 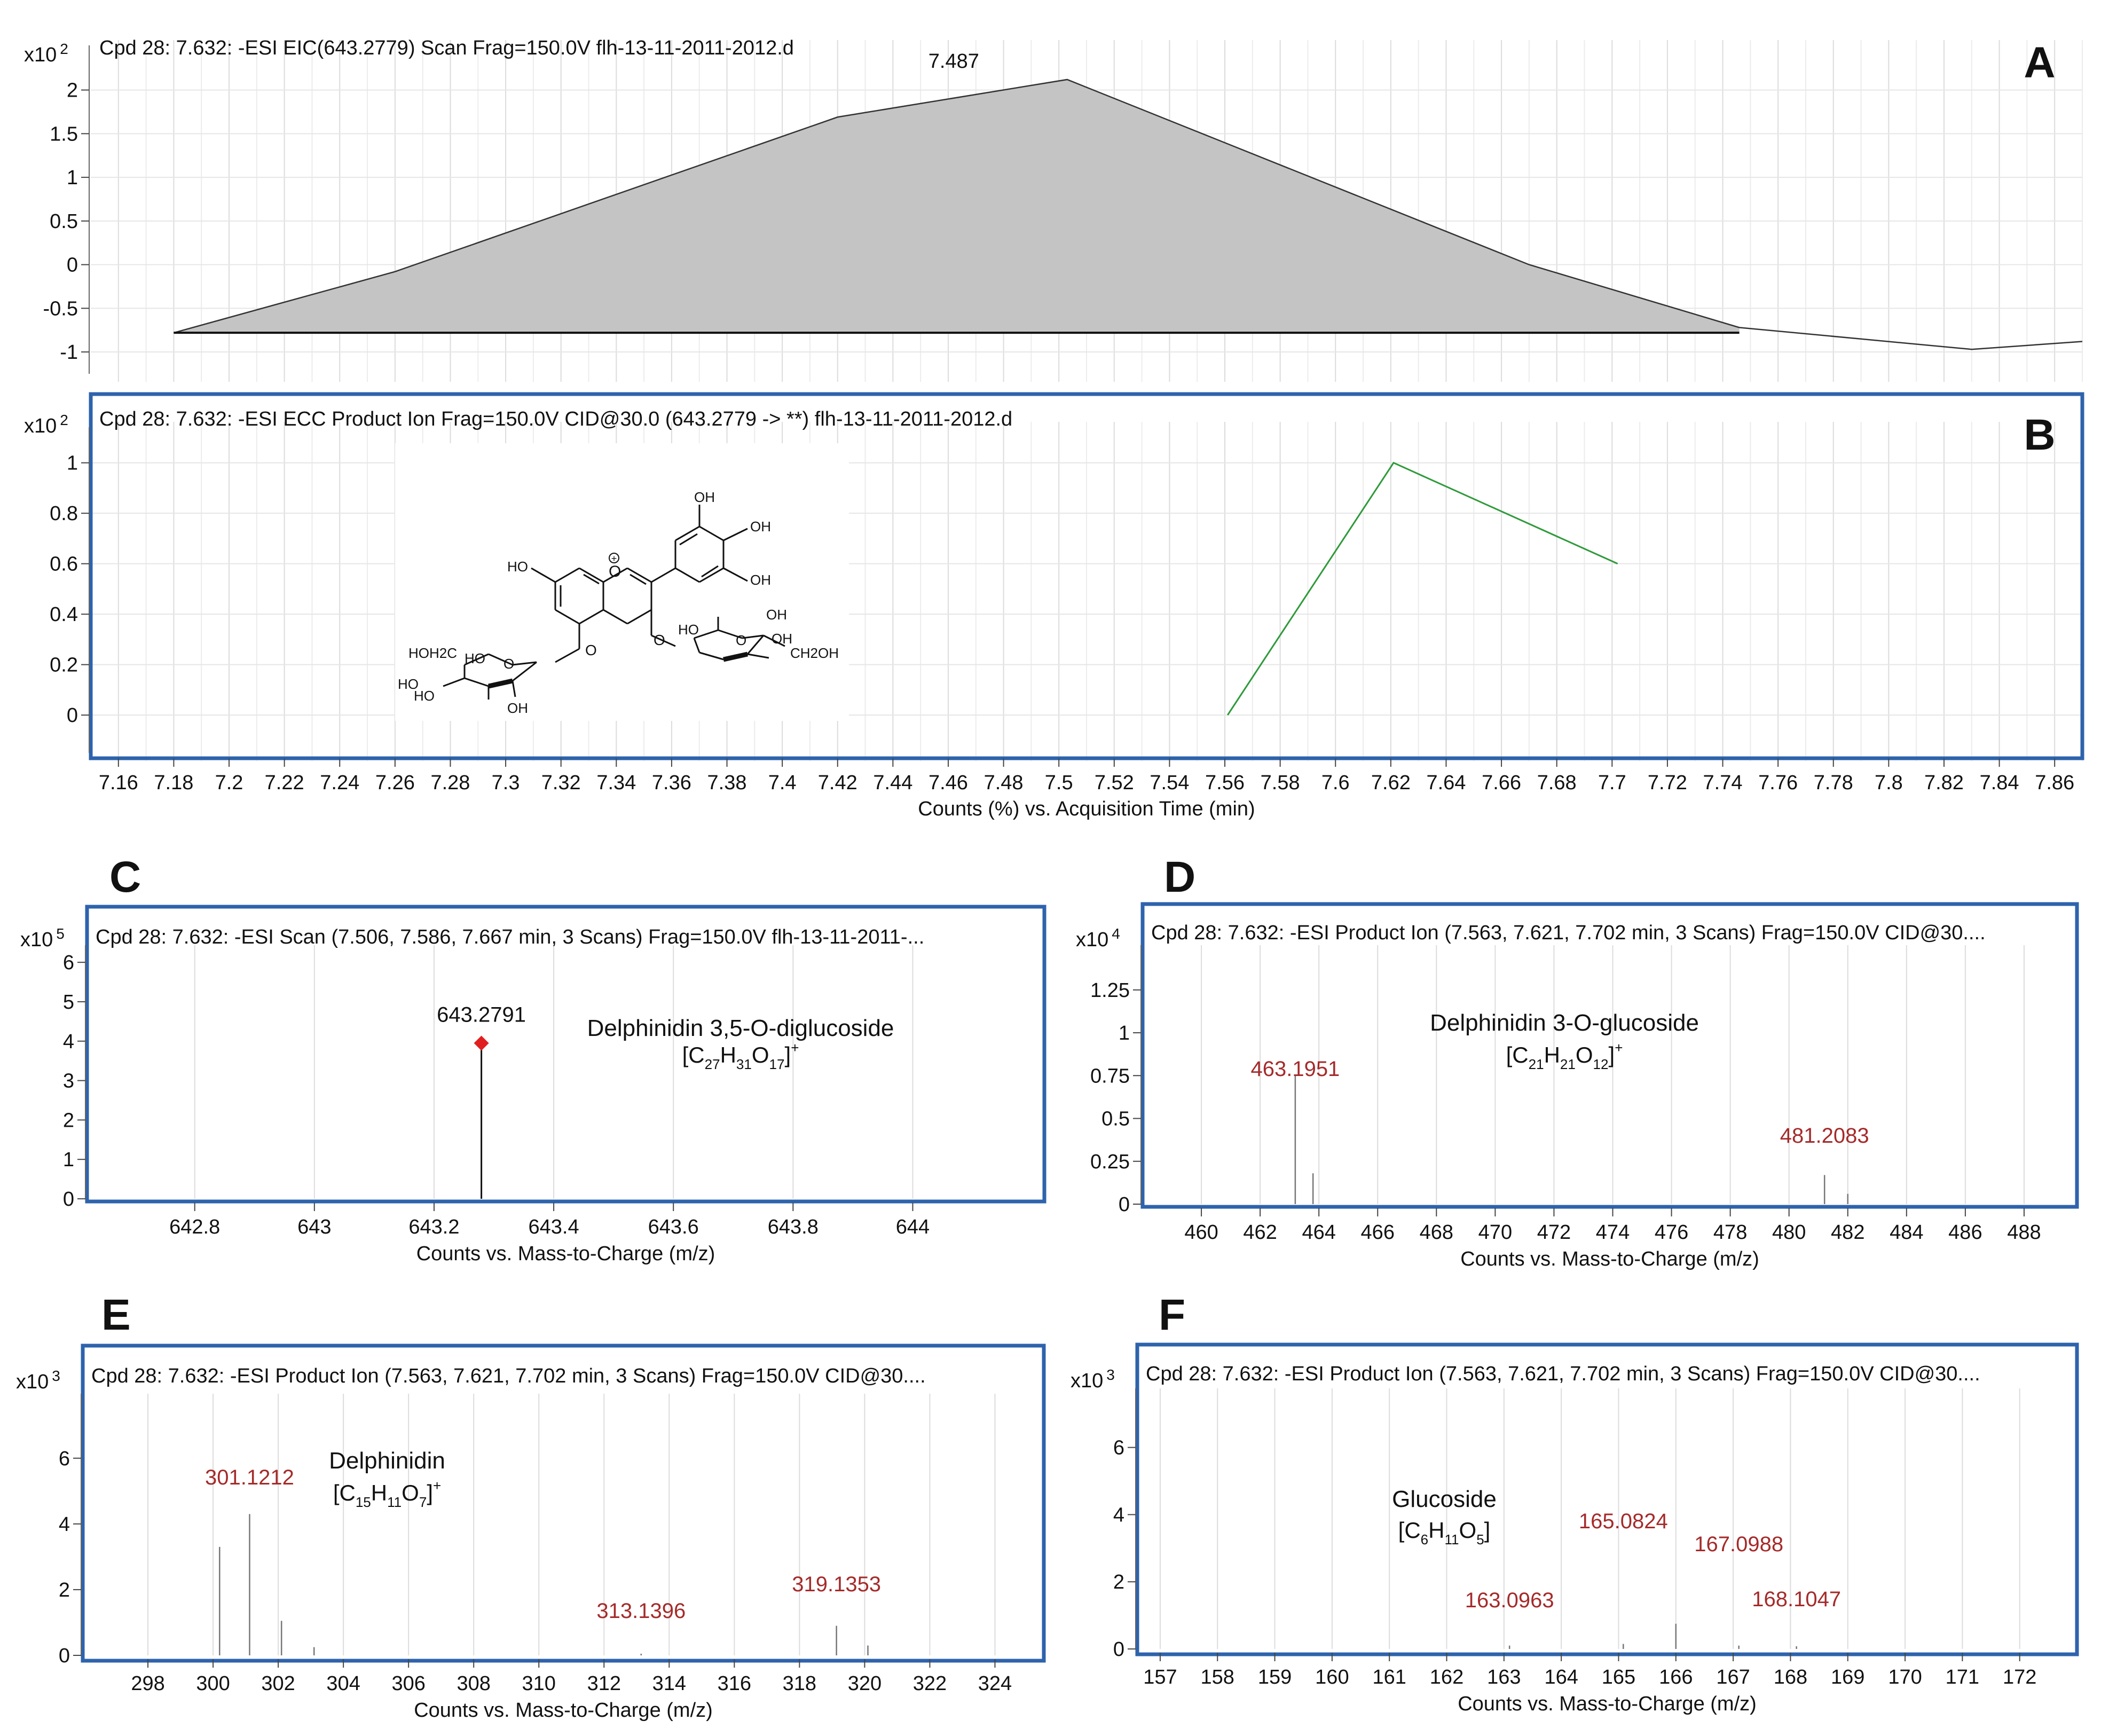 What do you see at coordinates (125, 877) in the screenshot?
I see `panel-label: C` at bounding box center [125, 877].